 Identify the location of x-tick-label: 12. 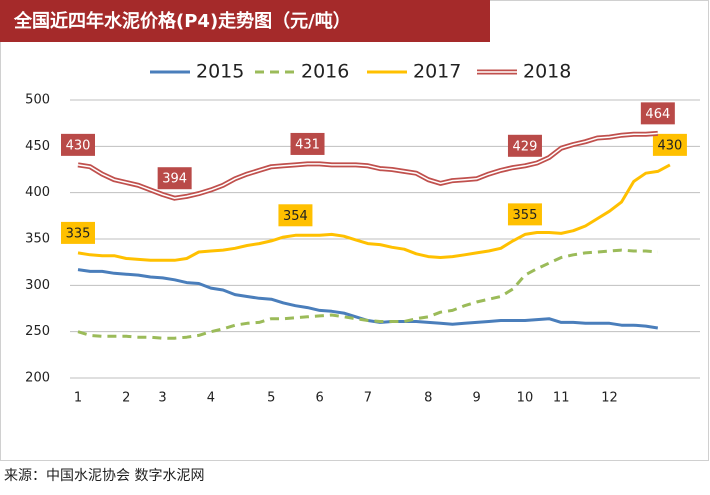
(609, 398).